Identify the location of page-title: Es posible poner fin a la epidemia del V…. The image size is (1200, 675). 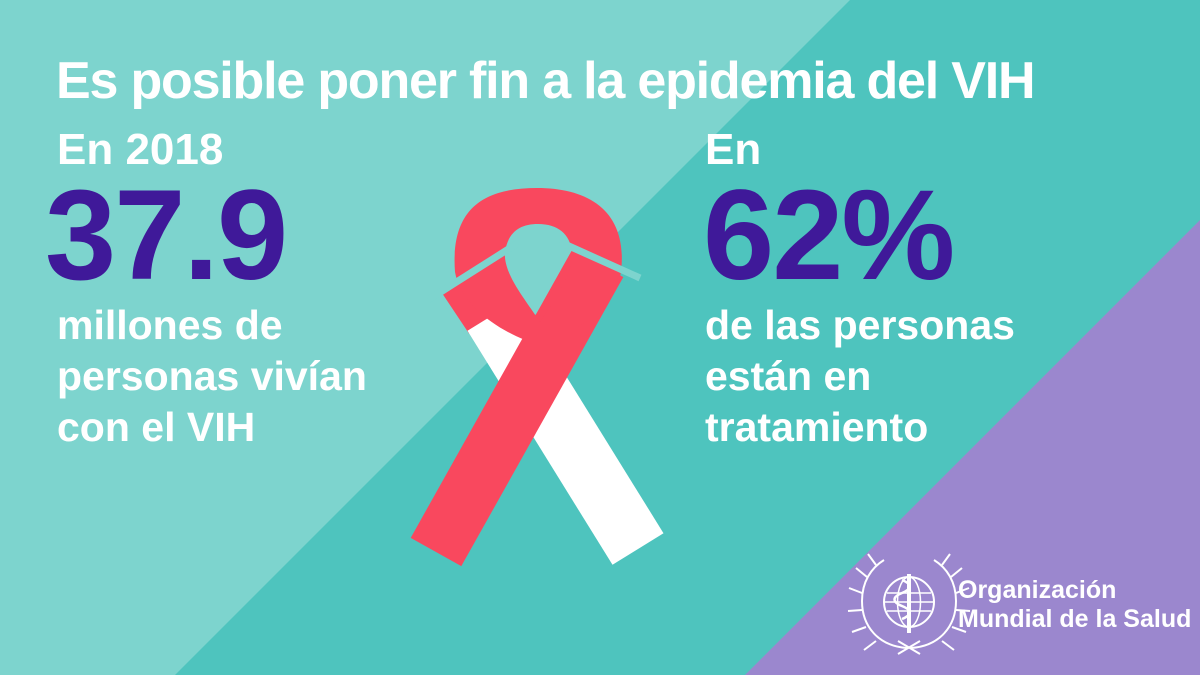
(546, 81).